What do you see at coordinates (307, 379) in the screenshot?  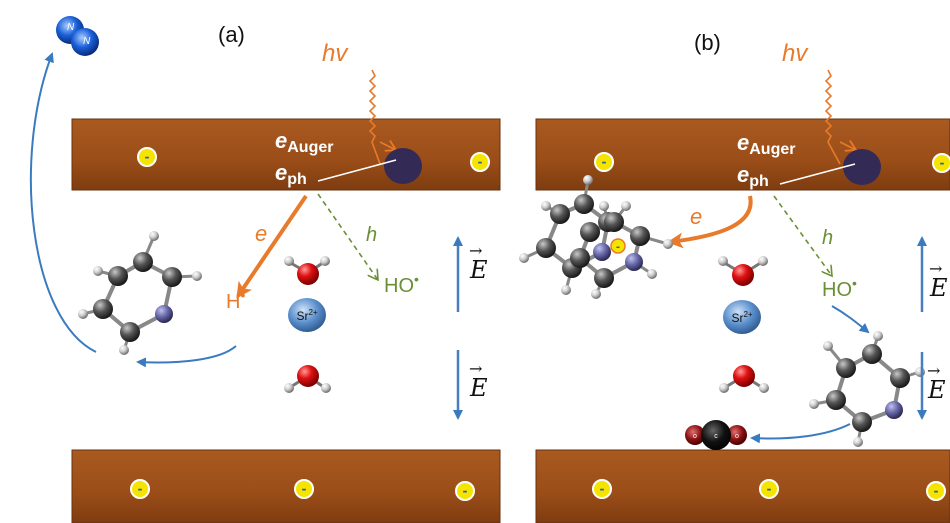 I see `water-molecule-bottom-a` at bounding box center [307, 379].